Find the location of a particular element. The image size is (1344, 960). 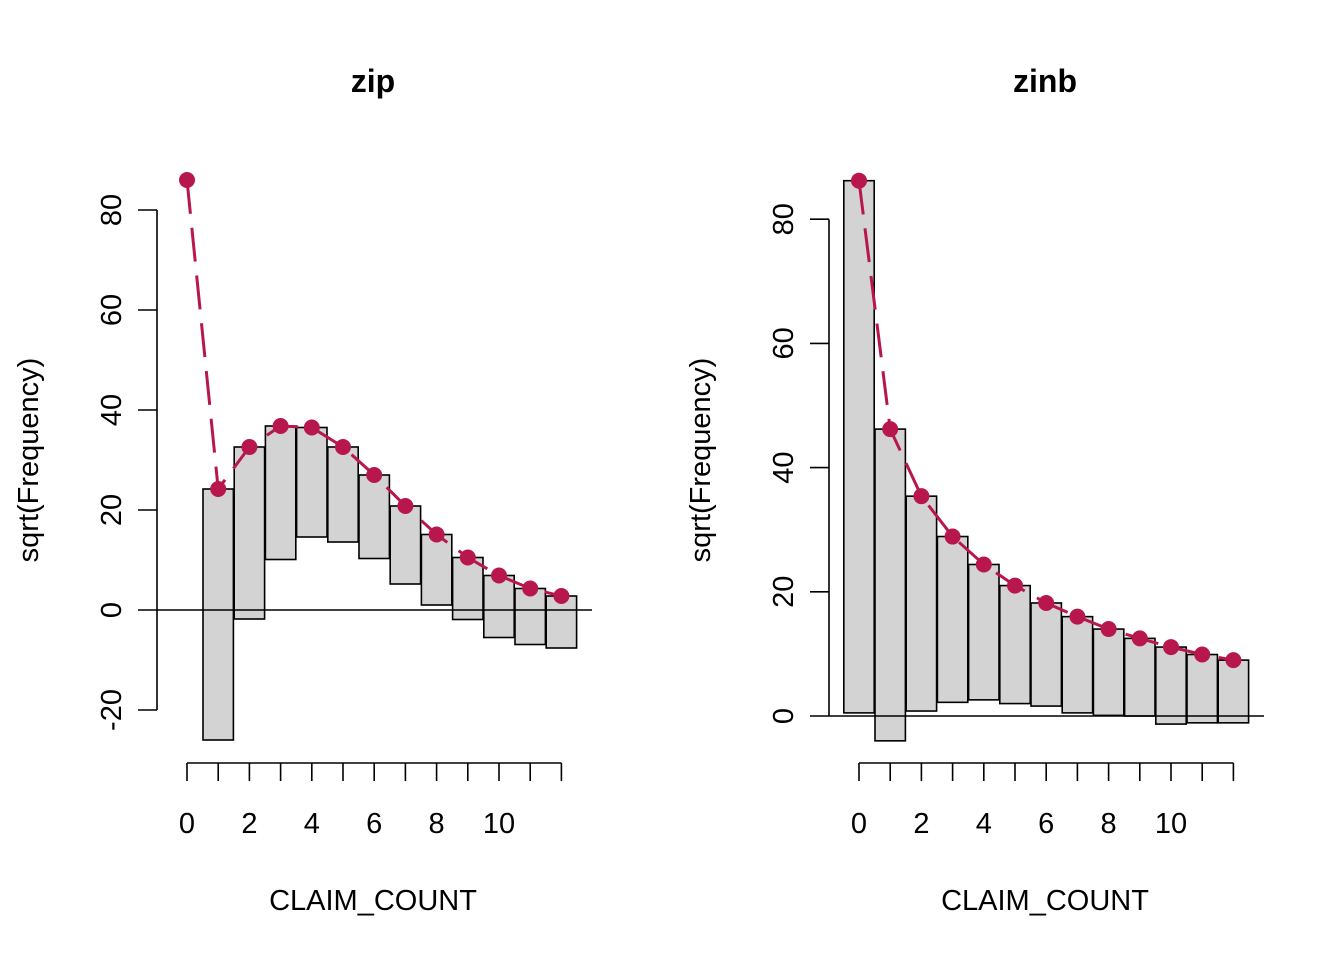

zinb-y-axis-label: sqrt(Frequency) is located at coordinates (701, 460).